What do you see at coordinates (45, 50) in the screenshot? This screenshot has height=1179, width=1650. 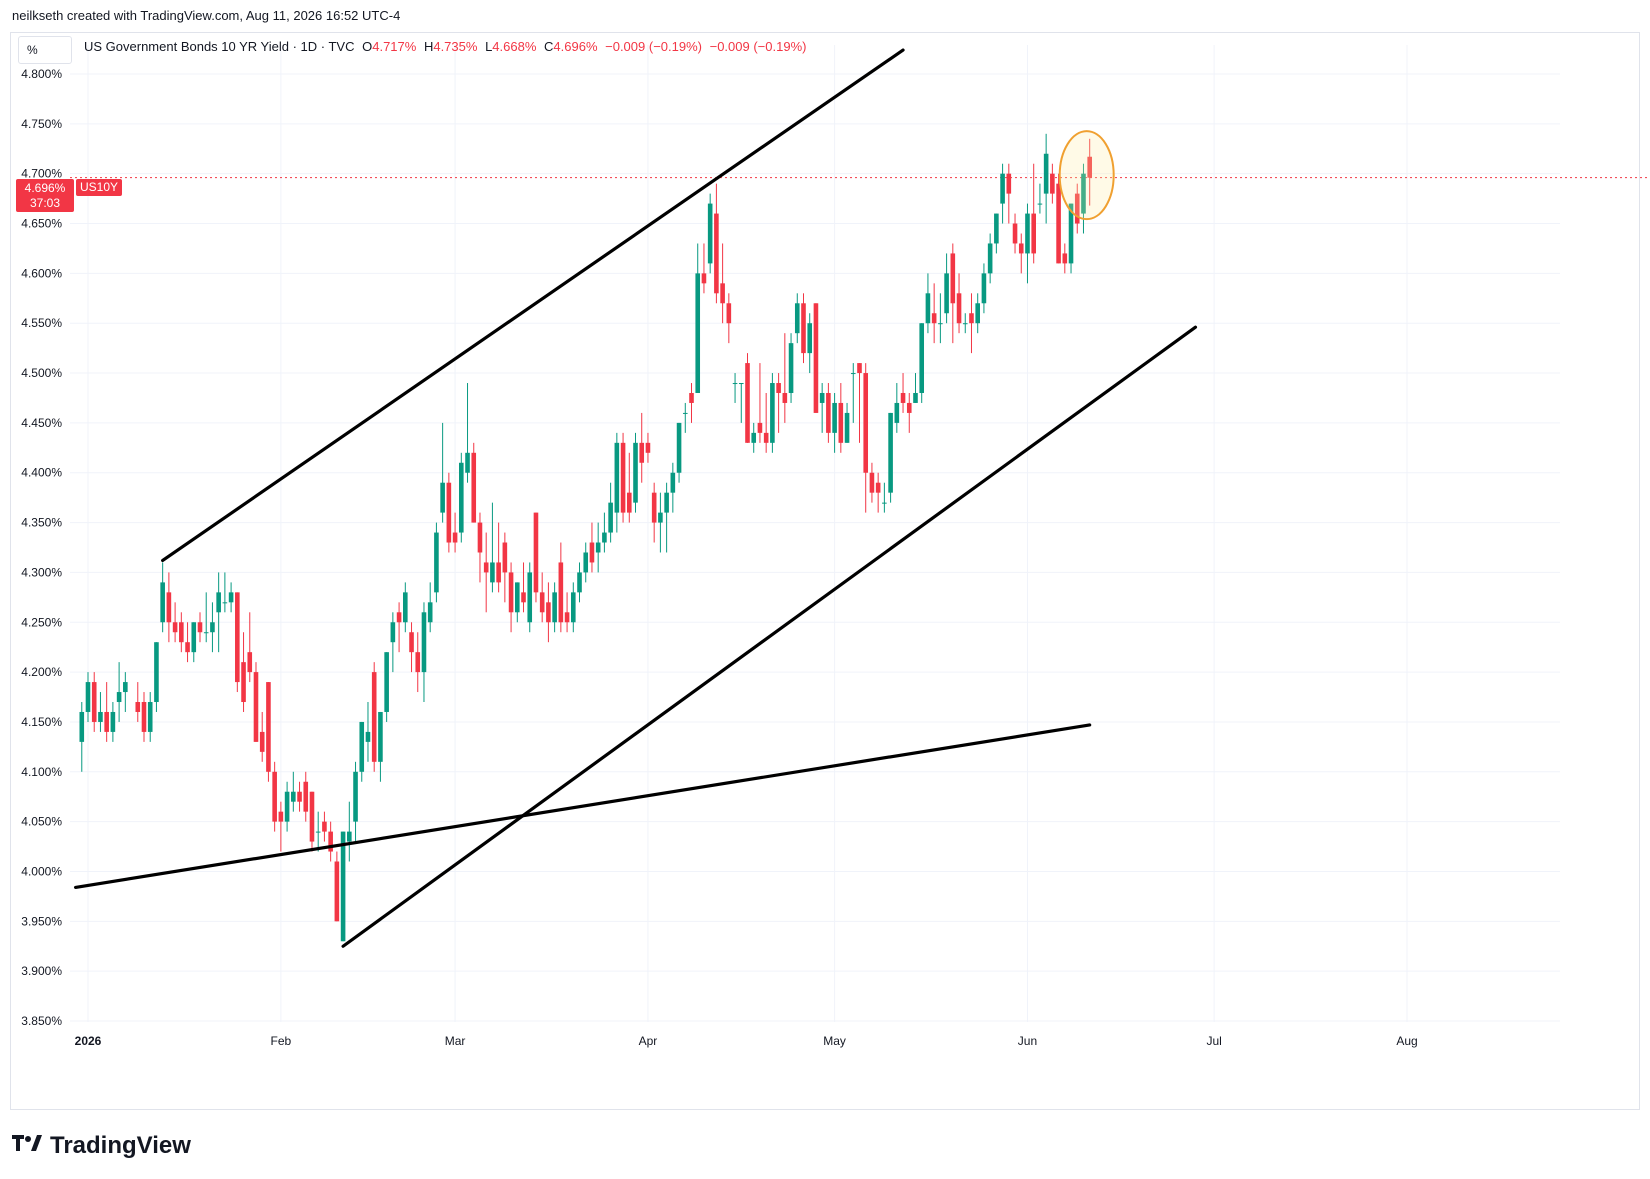 I see `unit-selector: %` at bounding box center [45, 50].